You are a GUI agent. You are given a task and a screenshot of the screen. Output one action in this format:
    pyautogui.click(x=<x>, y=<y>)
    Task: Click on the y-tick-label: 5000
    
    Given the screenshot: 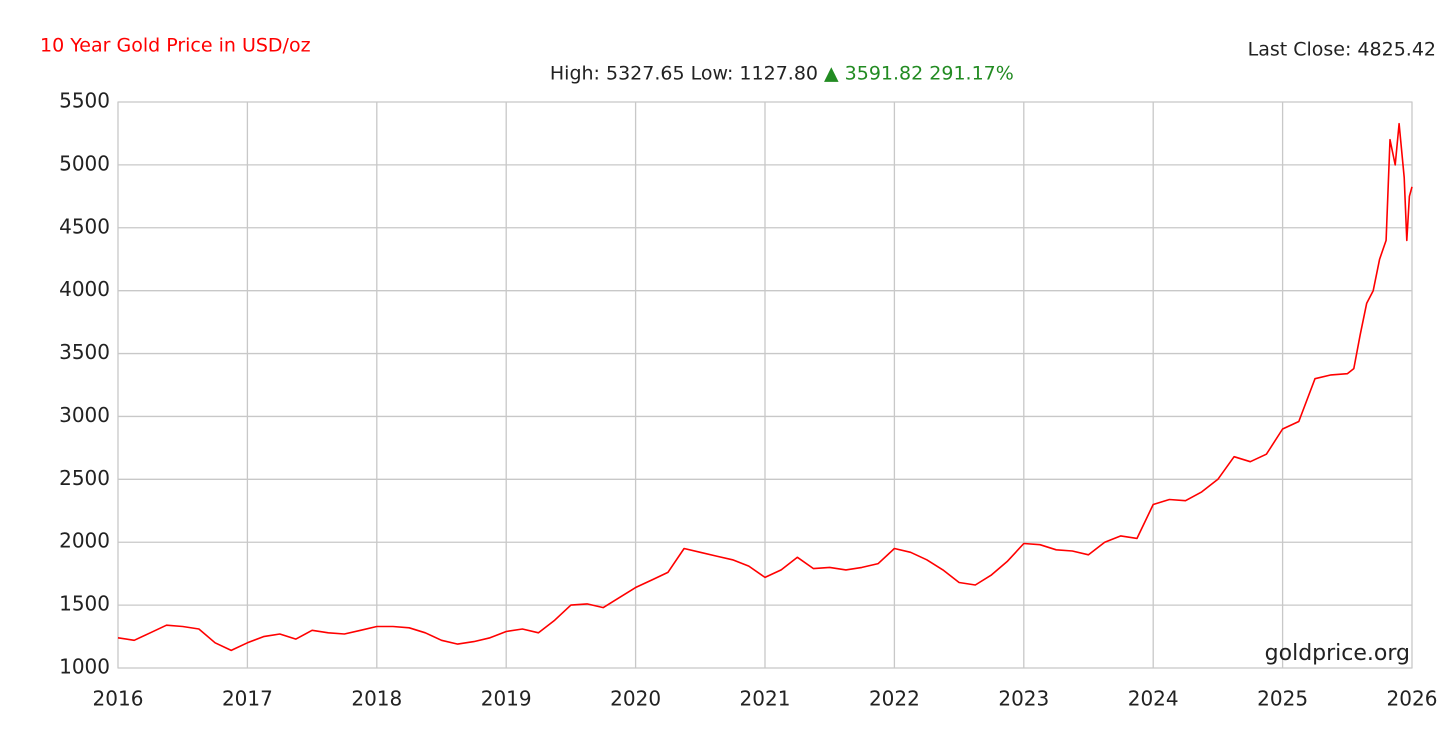 What is the action you would take?
    pyautogui.click(x=84, y=163)
    